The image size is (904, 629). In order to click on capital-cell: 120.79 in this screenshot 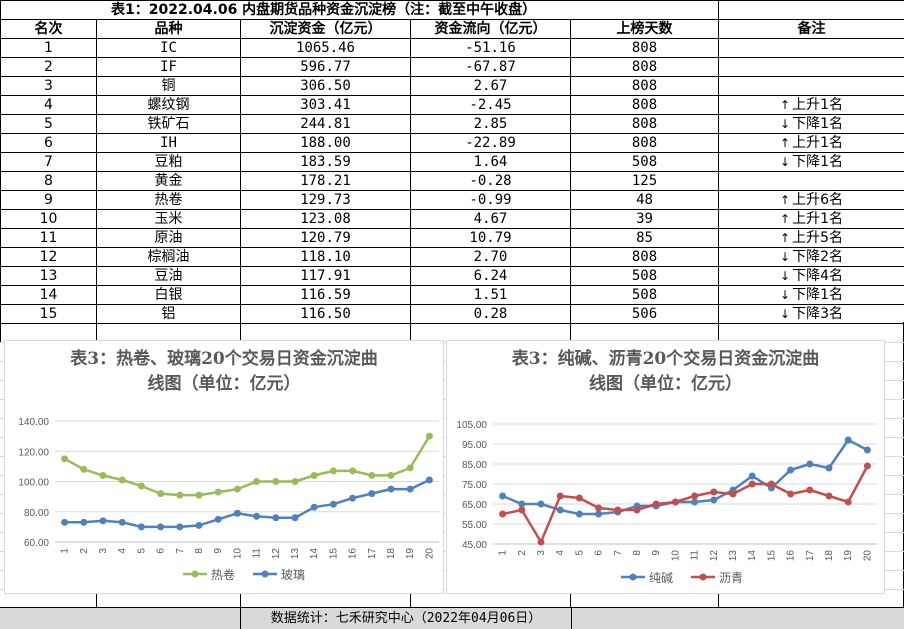, I will do `click(326, 238)`.